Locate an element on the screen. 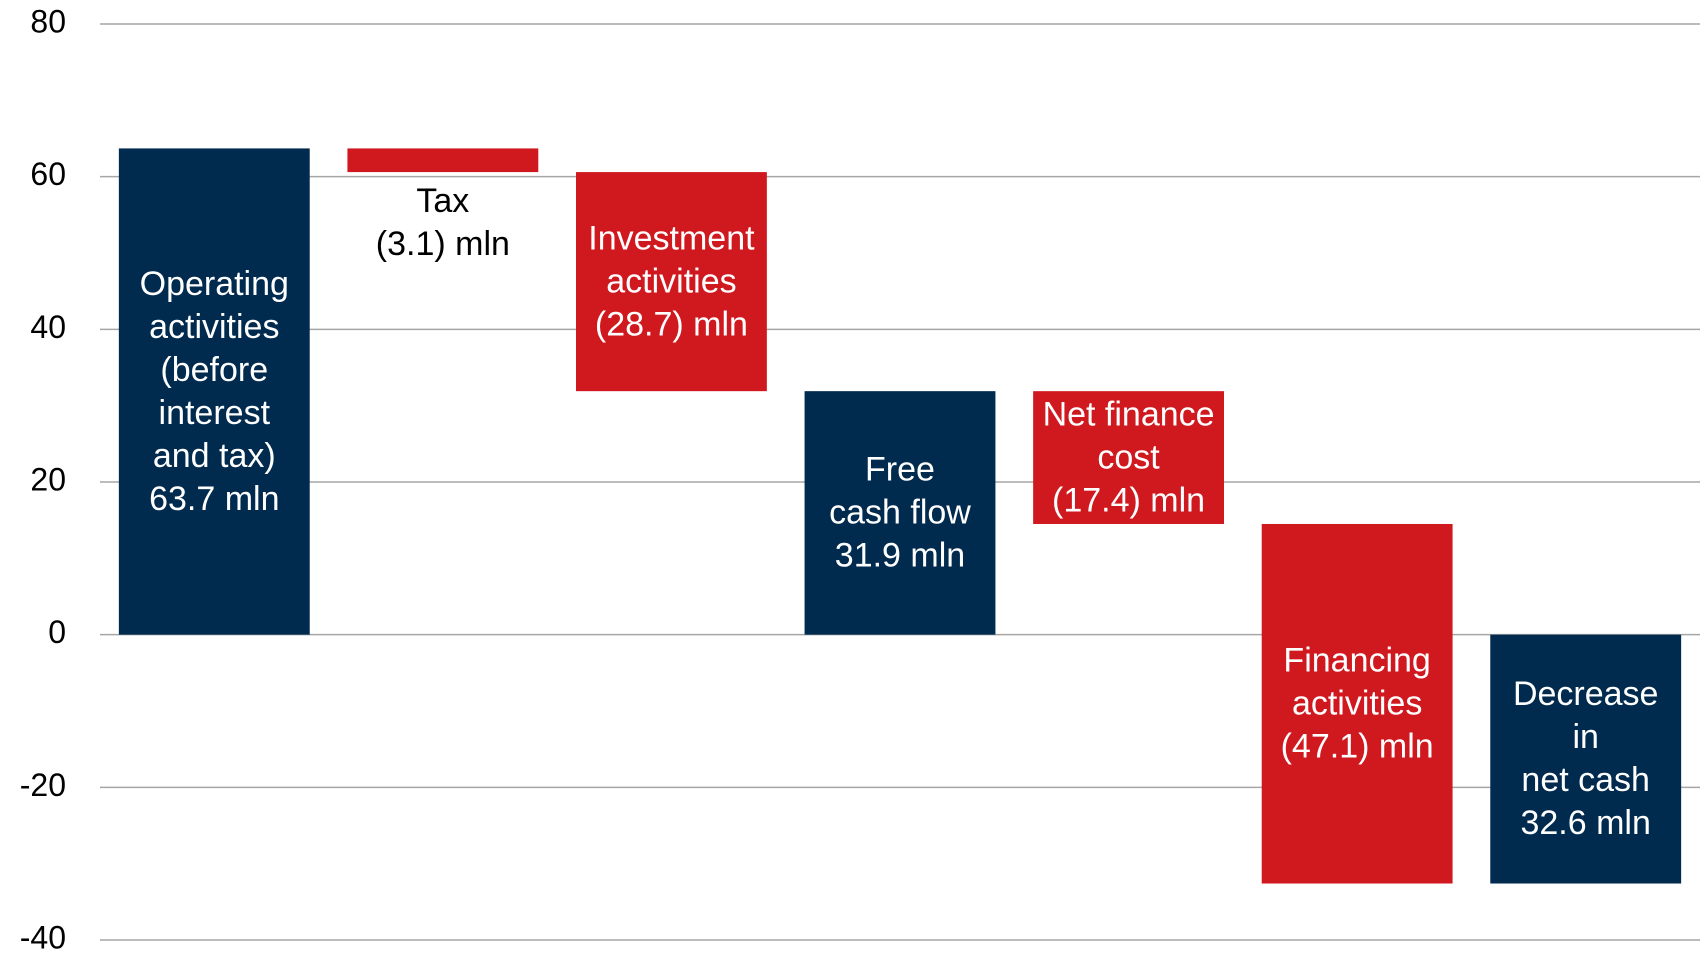  bar-label: Free cash flow 31.9 mln is located at coordinates (900, 512).